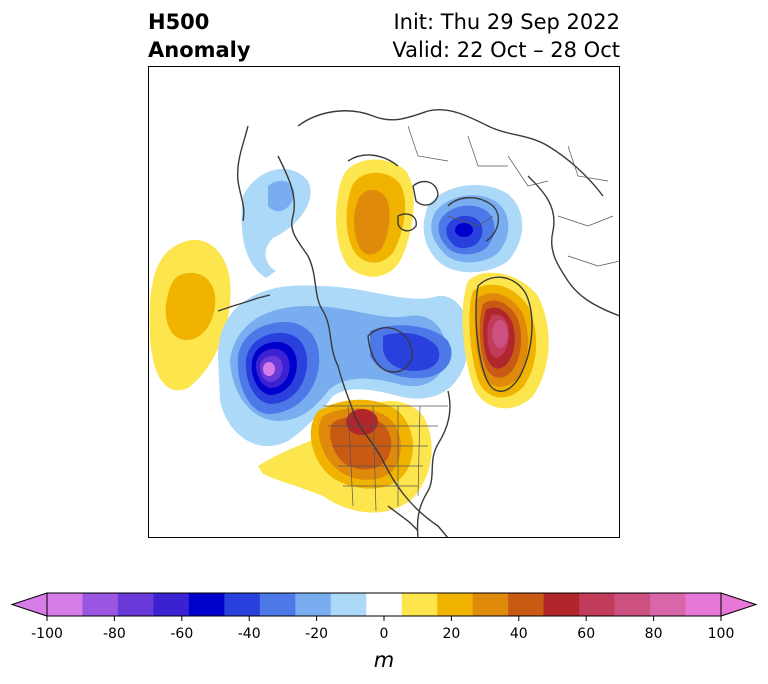  Describe the element at coordinates (249, 634) in the screenshot. I see `colorbar-tick-label: -40` at that location.